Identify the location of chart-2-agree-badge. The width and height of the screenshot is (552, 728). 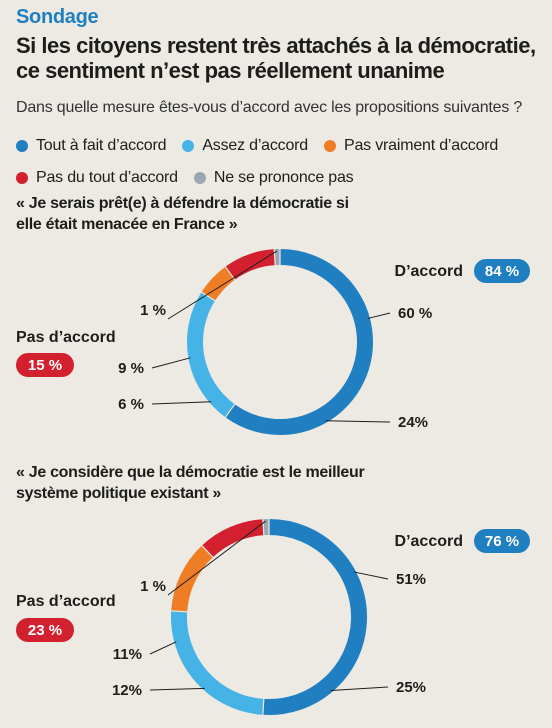
(502, 541).